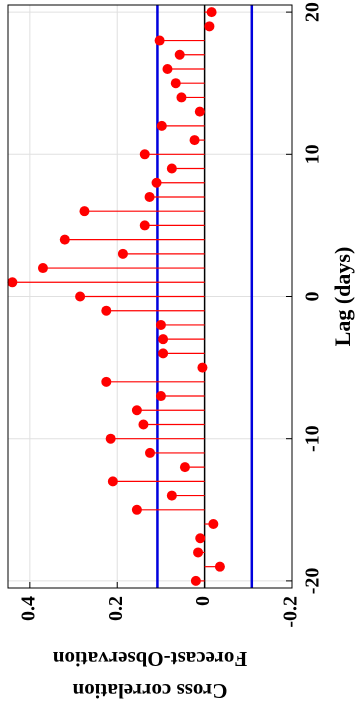 Image resolution: width=363 pixels, height=719 pixels. Describe the element at coordinates (149, 691) in the screenshot. I see `y-axis-title: Cross correlation` at that location.